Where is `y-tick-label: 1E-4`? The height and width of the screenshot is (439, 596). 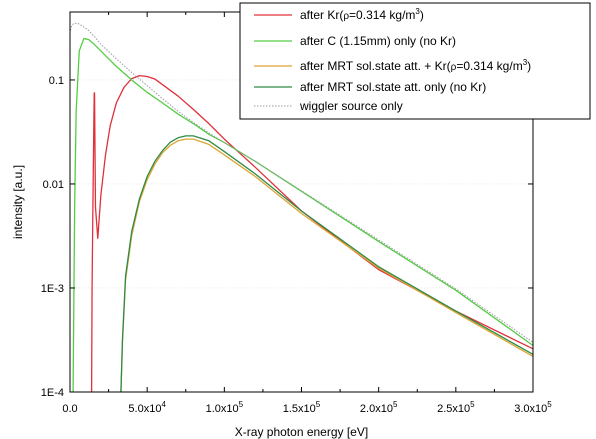 y-tick-label: 1E-4 is located at coordinates (52, 393).